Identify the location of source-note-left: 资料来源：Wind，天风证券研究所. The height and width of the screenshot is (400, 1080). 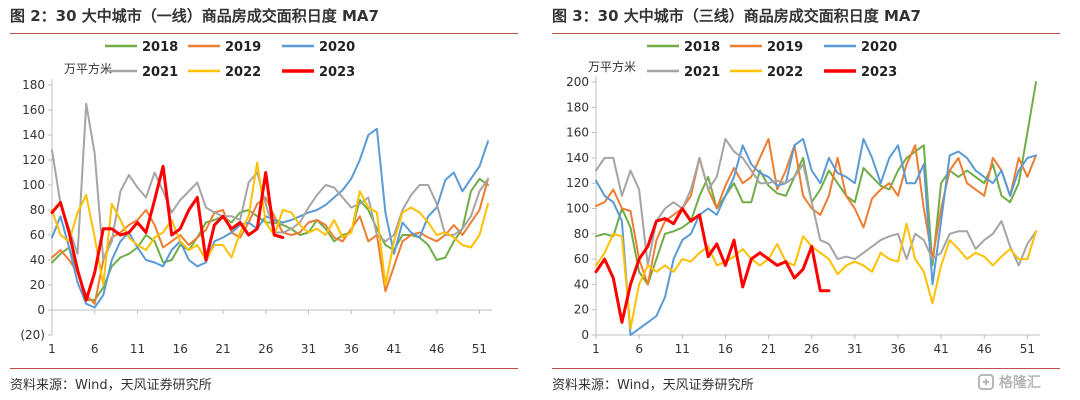
(111, 385).